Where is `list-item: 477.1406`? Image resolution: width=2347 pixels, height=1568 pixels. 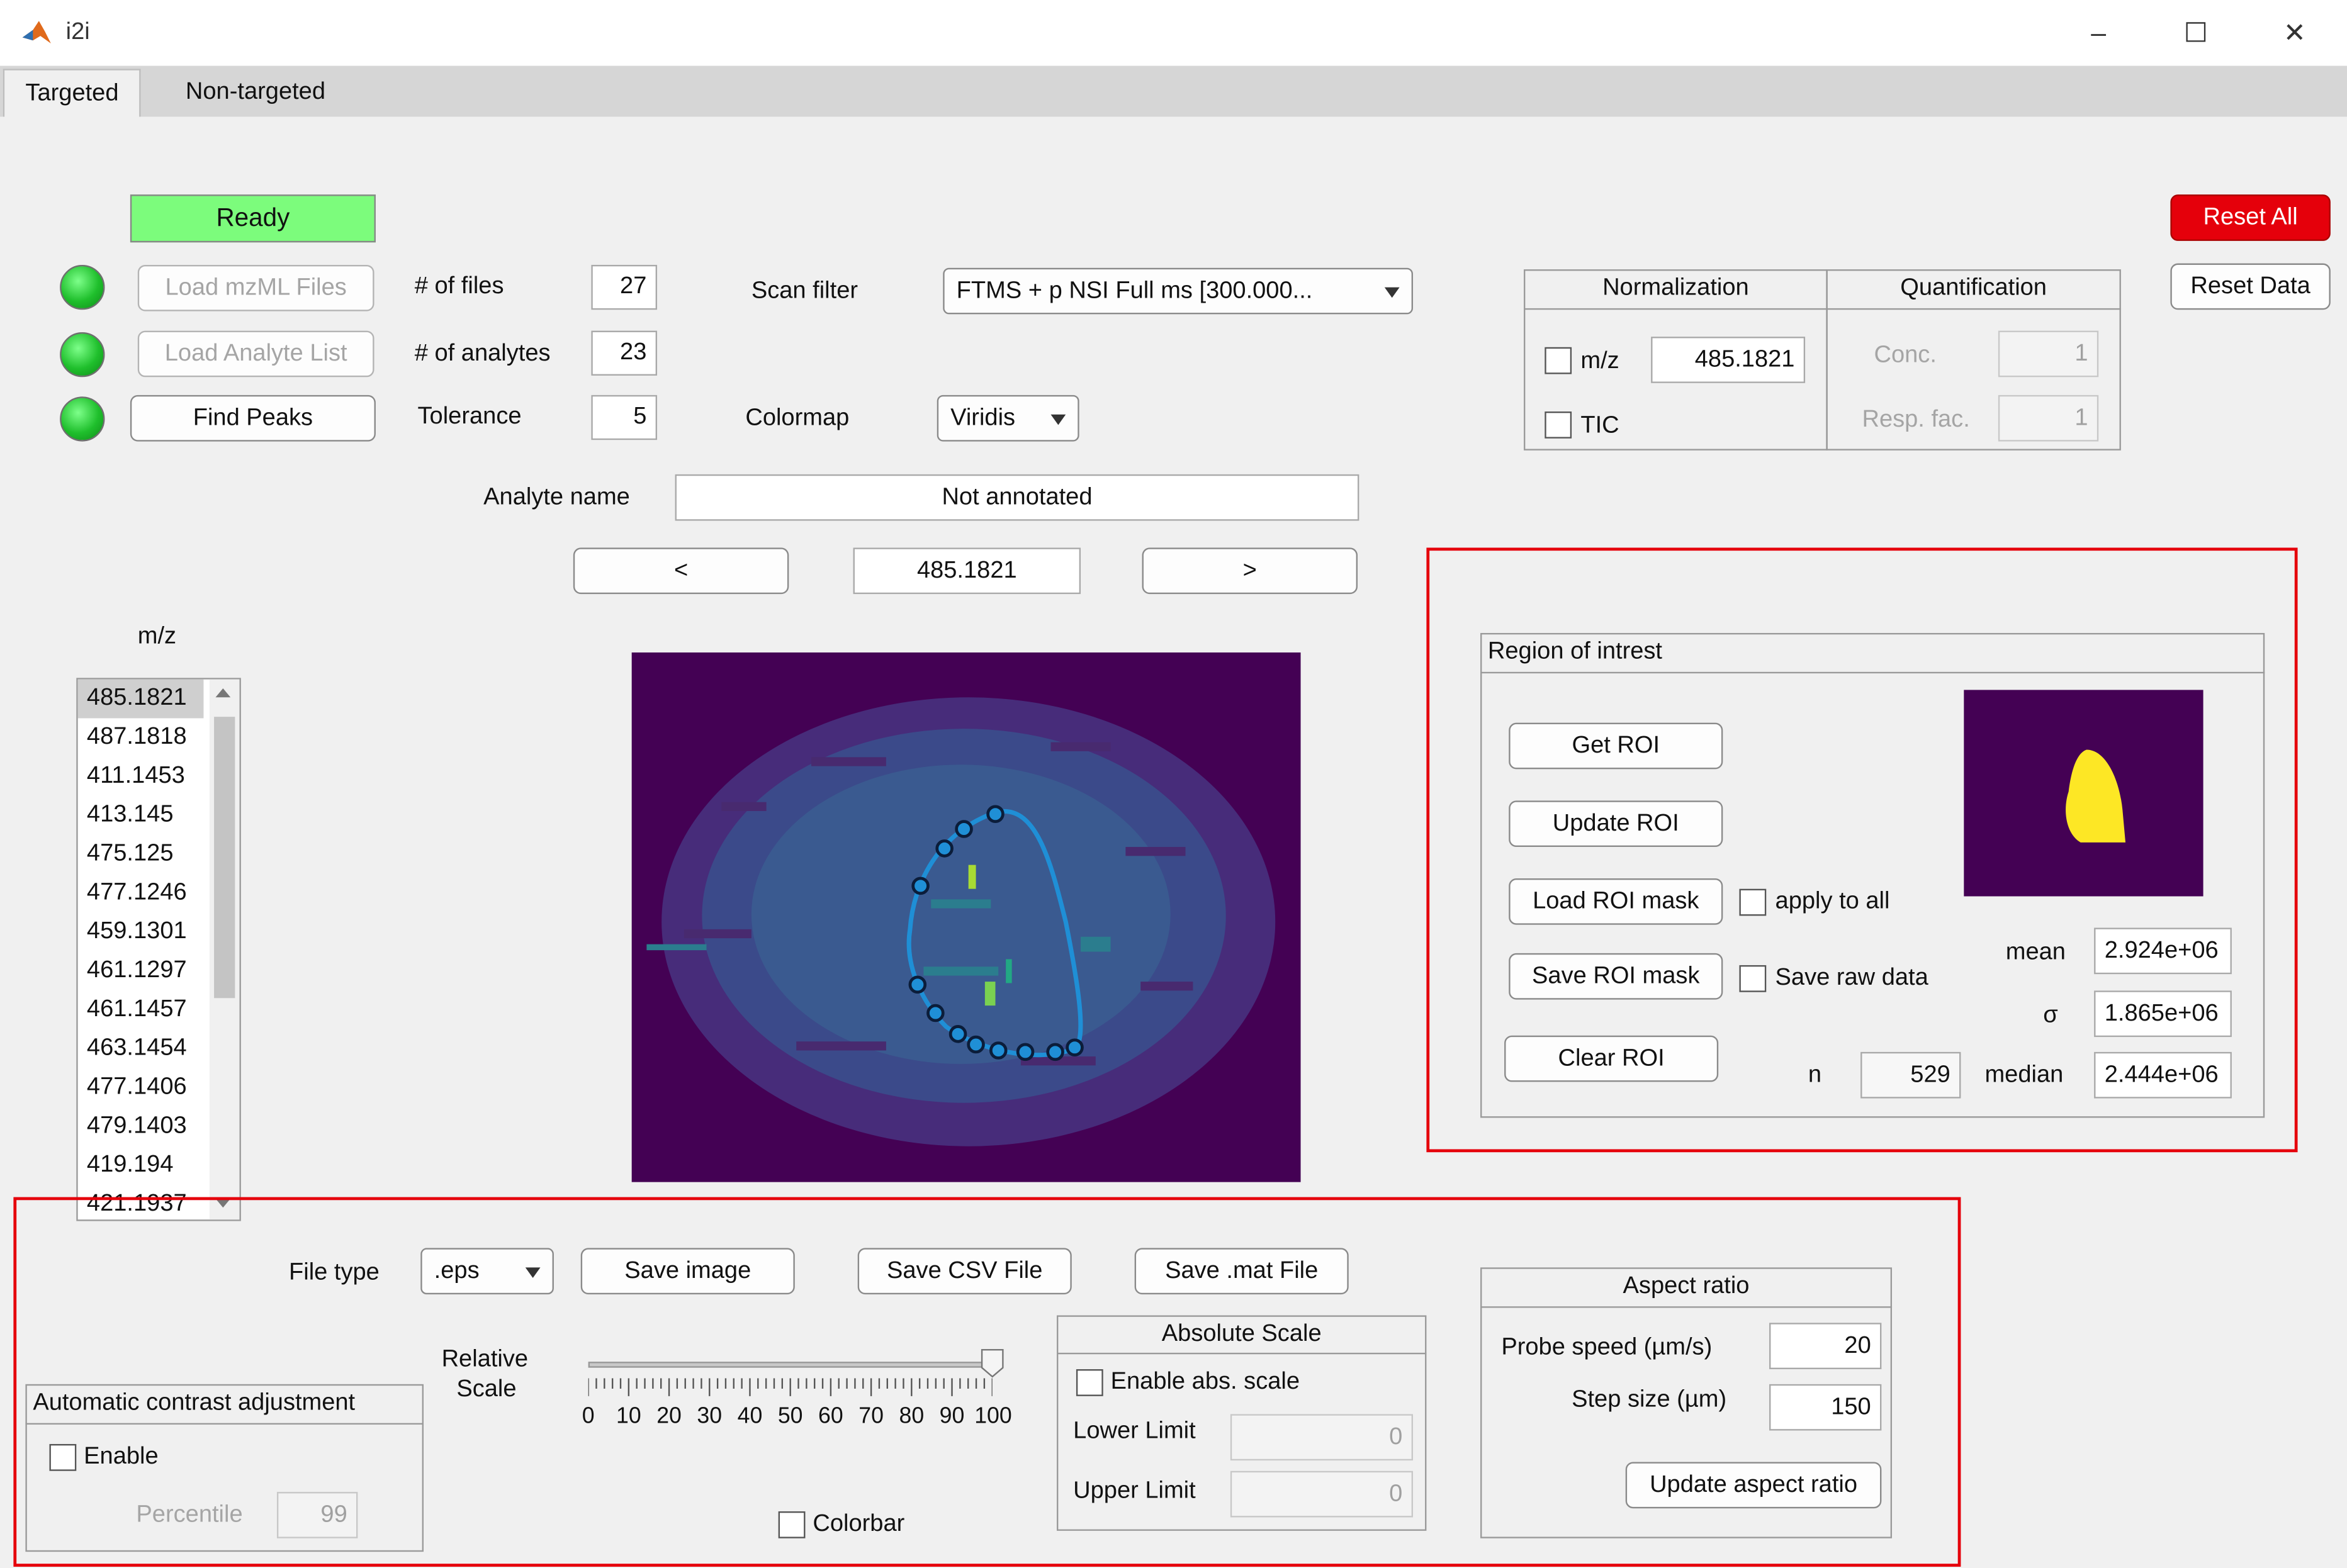 list-item: 477.1406 is located at coordinates (136, 1087).